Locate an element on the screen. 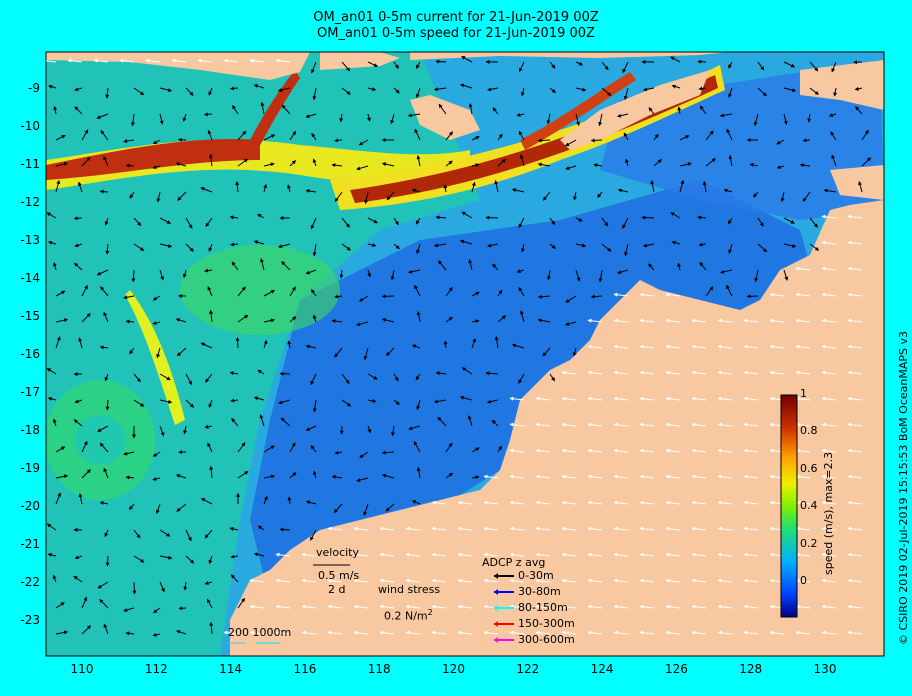  lat-tick-label: -14 is located at coordinates (30, 278).